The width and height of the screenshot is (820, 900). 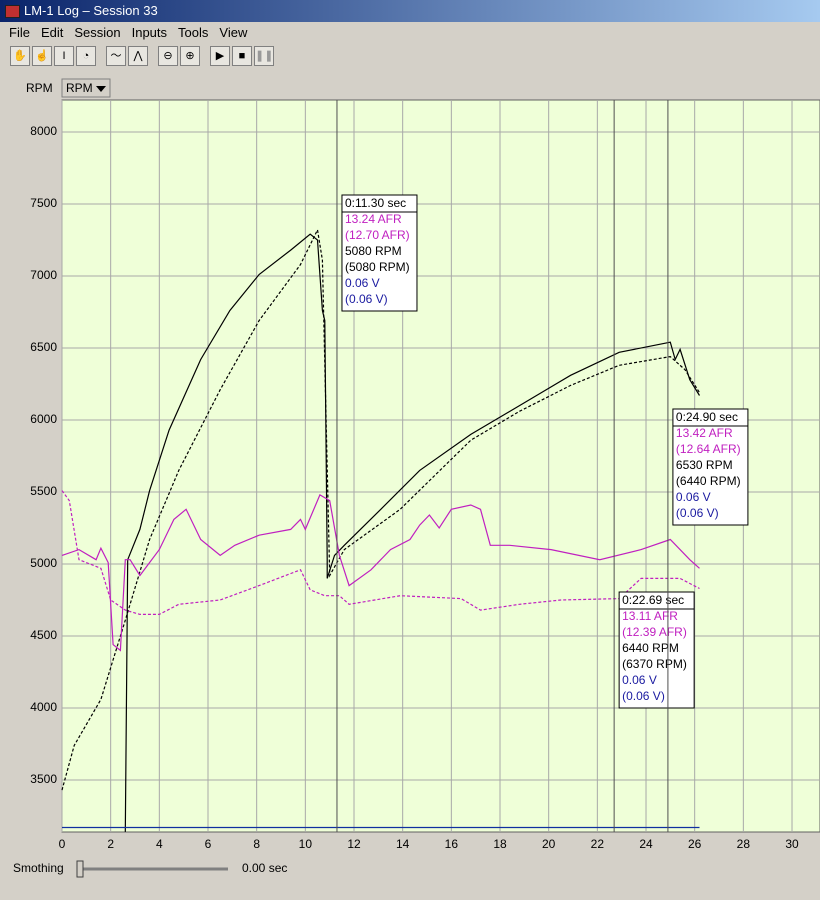 What do you see at coordinates (110, 844) in the screenshot?
I see `x-tick-label: 2` at bounding box center [110, 844].